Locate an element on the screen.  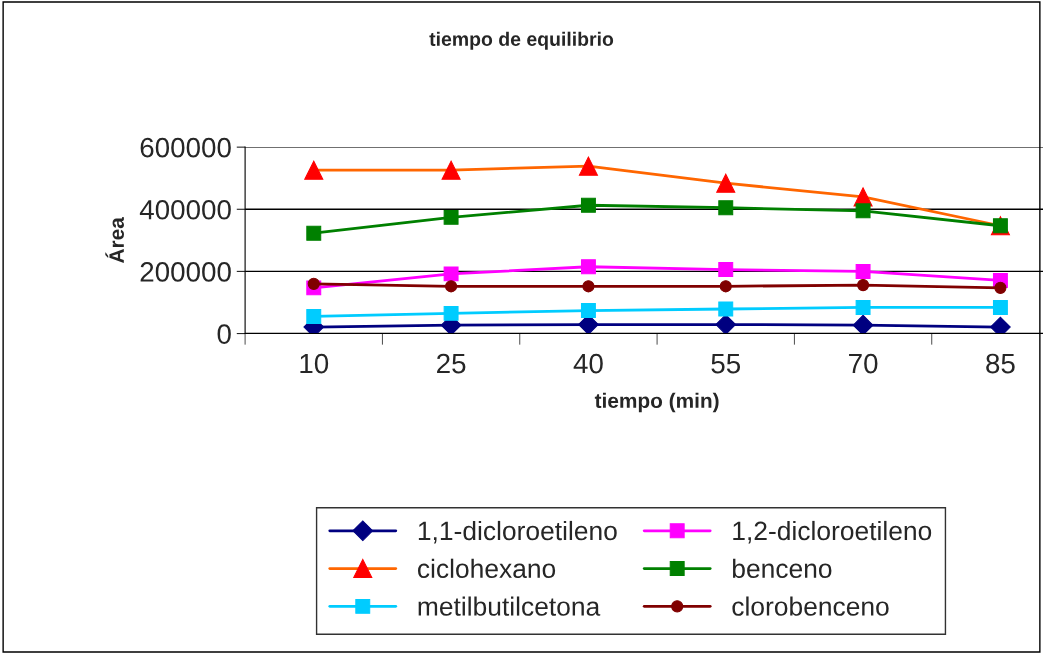
x-tick-label: 85 is located at coordinates (1000, 363).